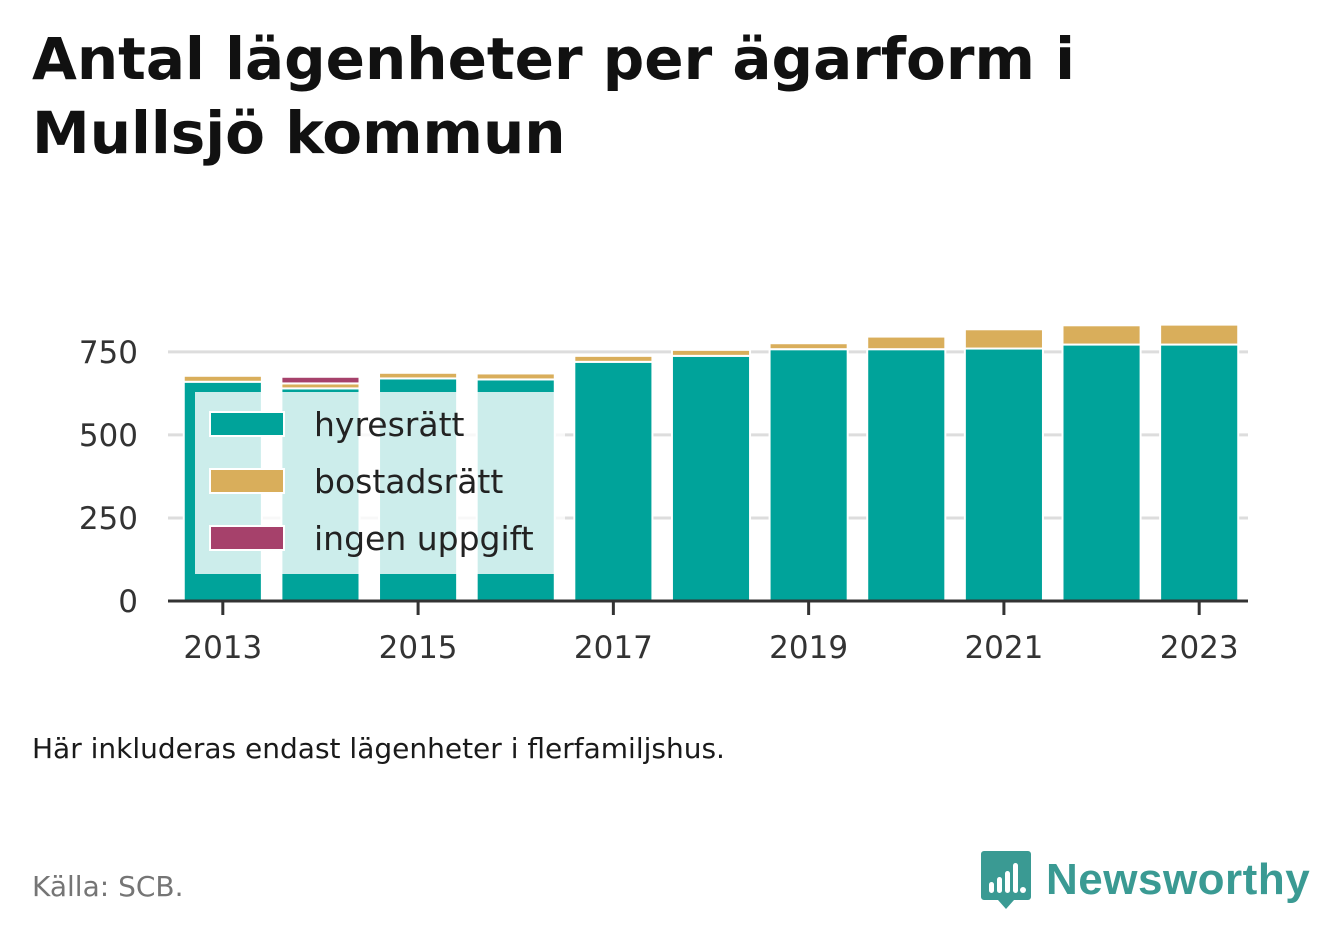 Image resolution: width=1322 pixels, height=939 pixels. What do you see at coordinates (222, 378) in the screenshot?
I see `bar-segment-bostadsrätt-2013` at bounding box center [222, 378].